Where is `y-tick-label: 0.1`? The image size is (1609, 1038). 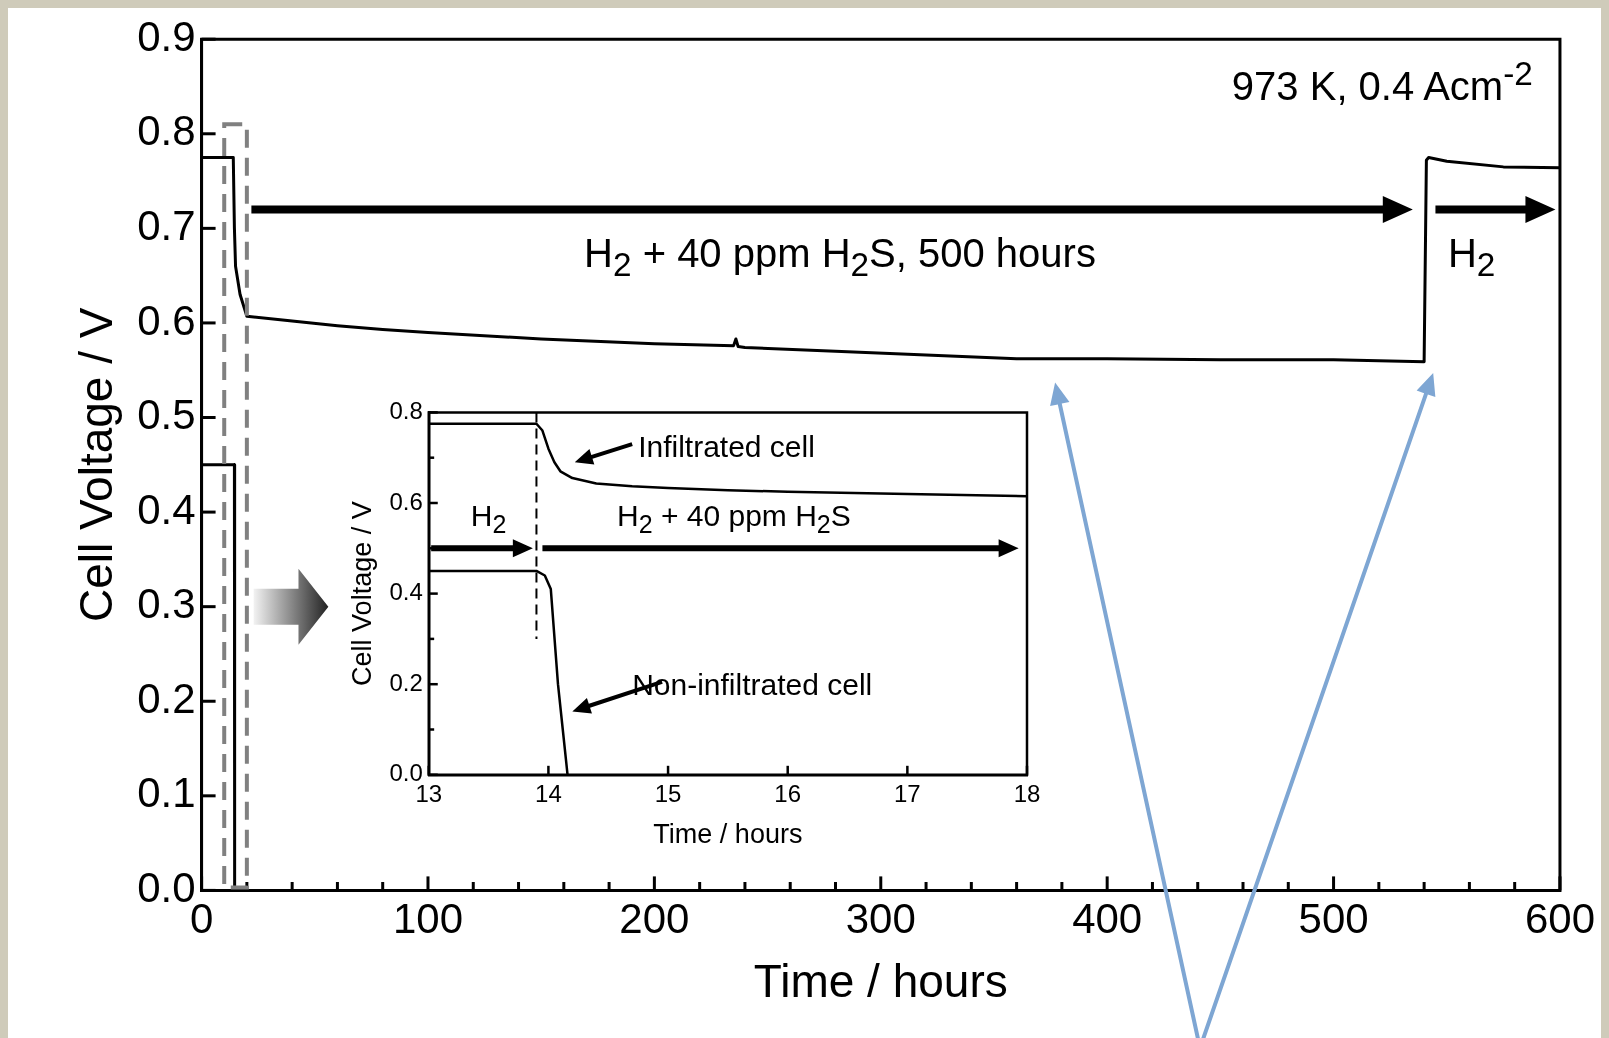 y-tick-label: 0.1 is located at coordinates (166, 793).